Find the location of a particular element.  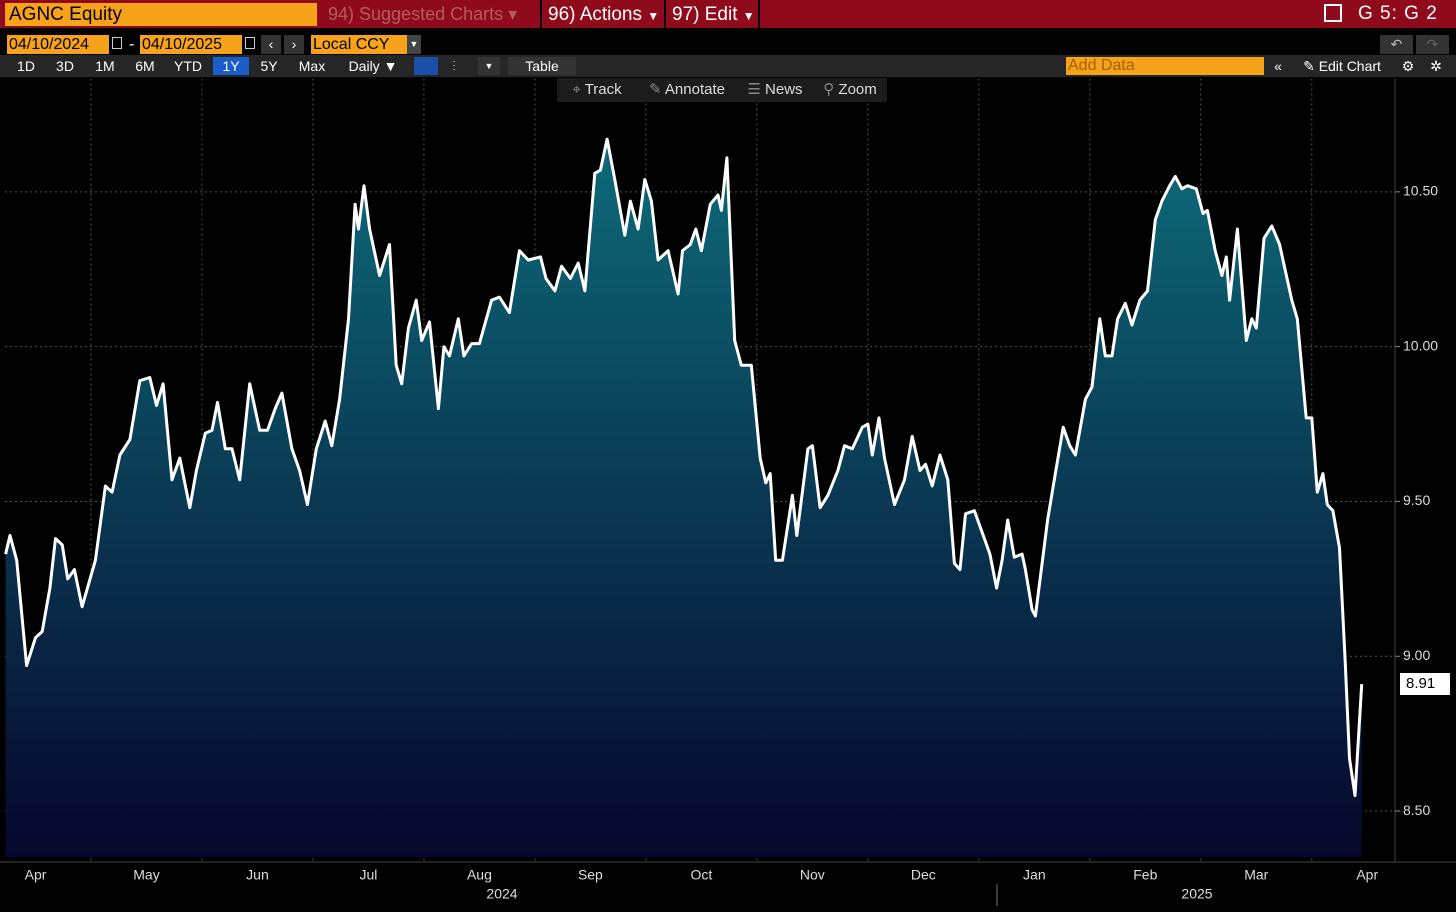

prev-button: ‹ is located at coordinates (271, 44).